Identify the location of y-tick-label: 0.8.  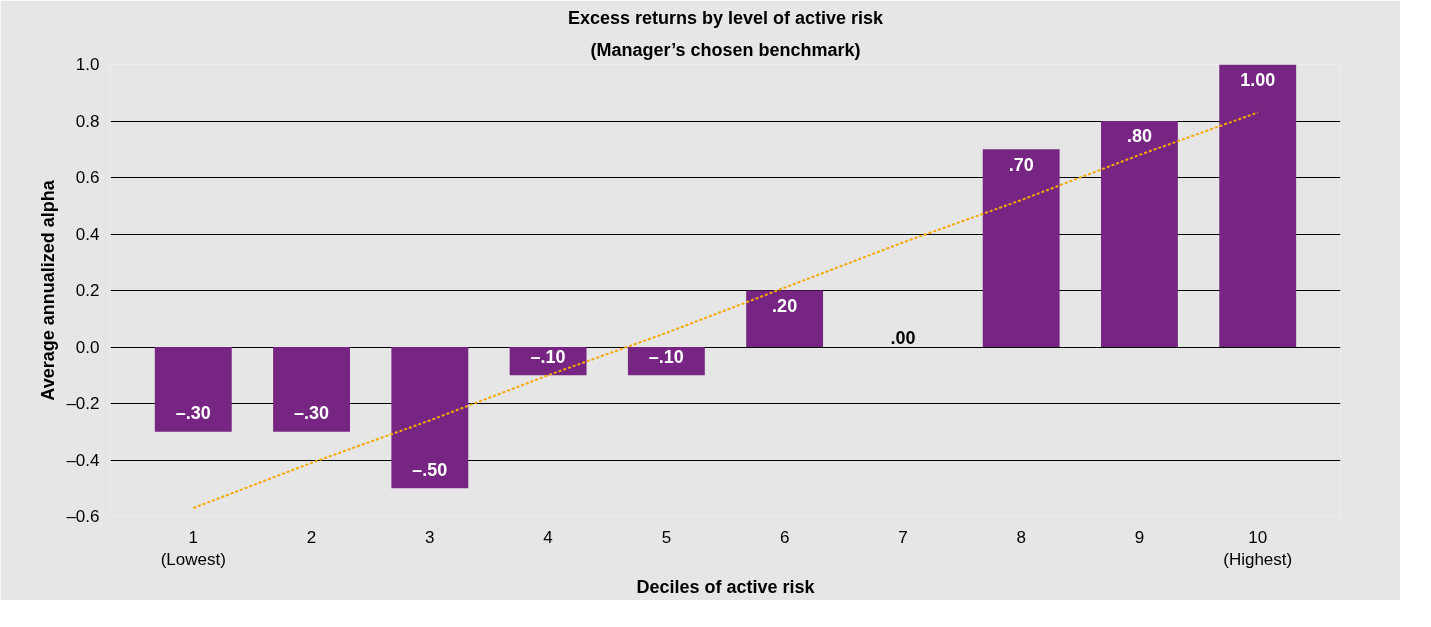
(87, 121).